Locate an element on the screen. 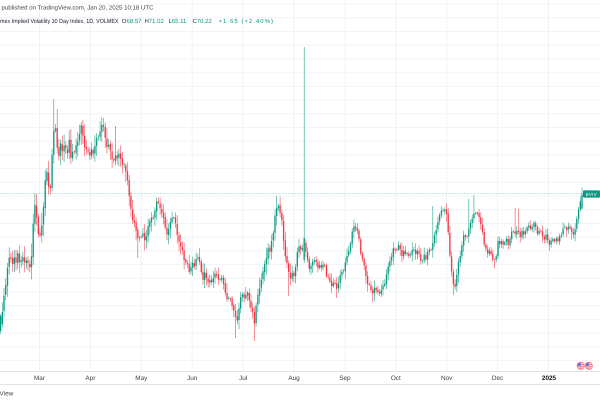 Image resolution: width=600 pixels, height=400 pixels. svg-text: Mar is located at coordinates (40, 378).